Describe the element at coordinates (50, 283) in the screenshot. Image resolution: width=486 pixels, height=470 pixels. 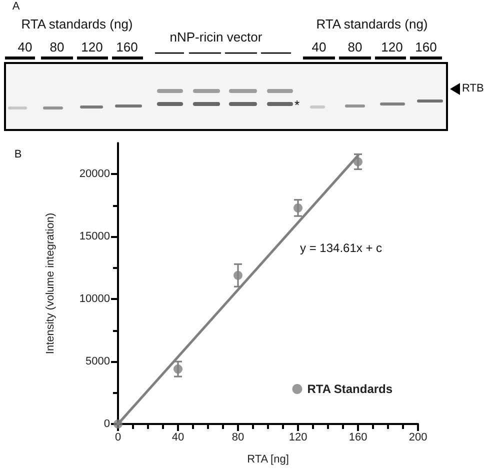
I see `y-axis-title: Intensity (volume integration)` at that location.